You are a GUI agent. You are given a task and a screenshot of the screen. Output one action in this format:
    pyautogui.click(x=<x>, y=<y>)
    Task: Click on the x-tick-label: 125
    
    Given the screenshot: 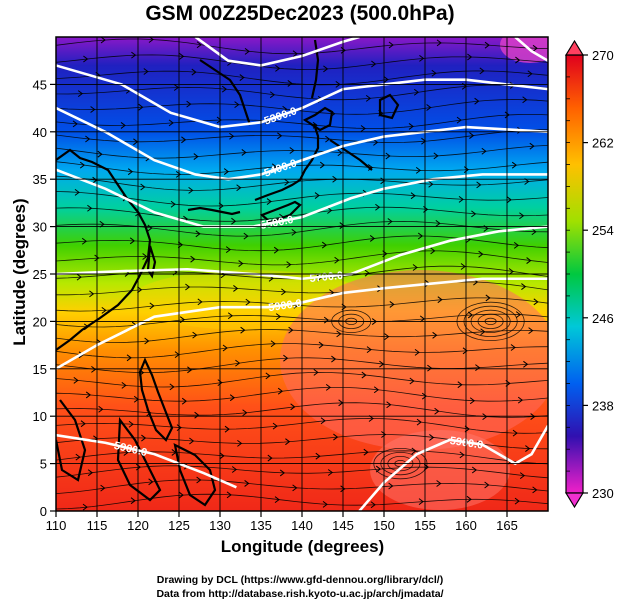 What is the action you would take?
    pyautogui.click(x=179, y=525)
    